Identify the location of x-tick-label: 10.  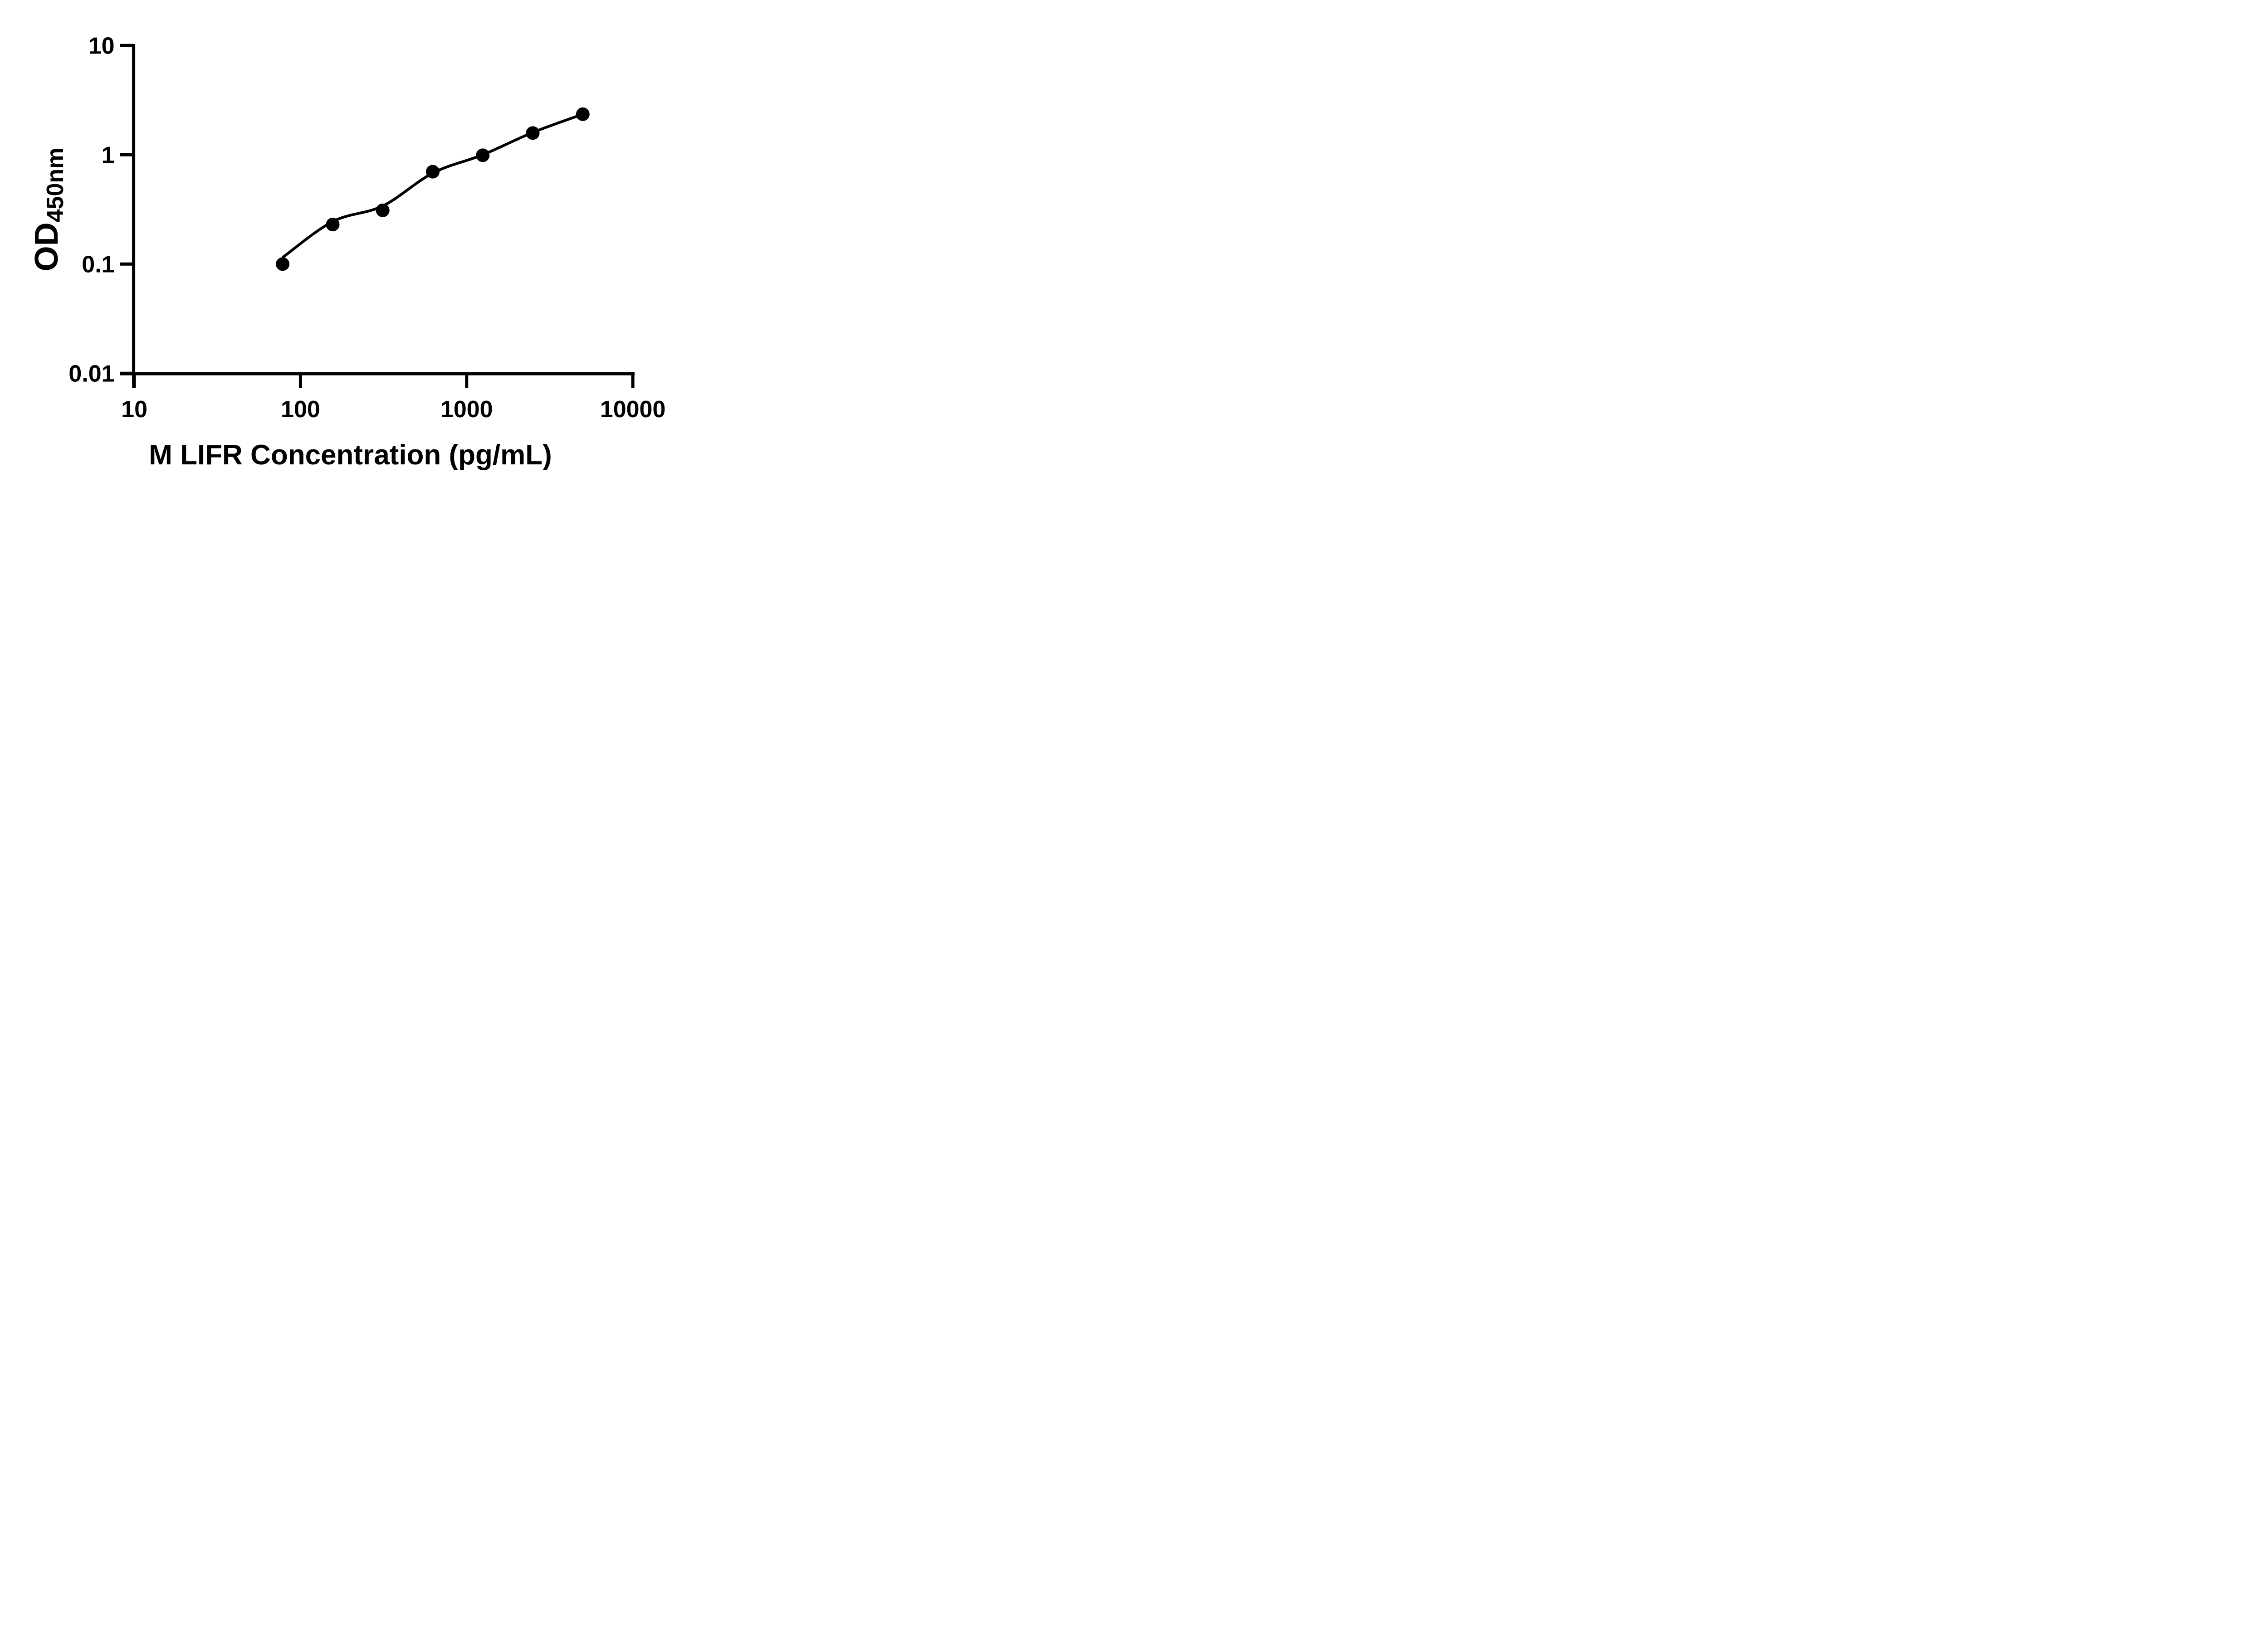
(134, 409).